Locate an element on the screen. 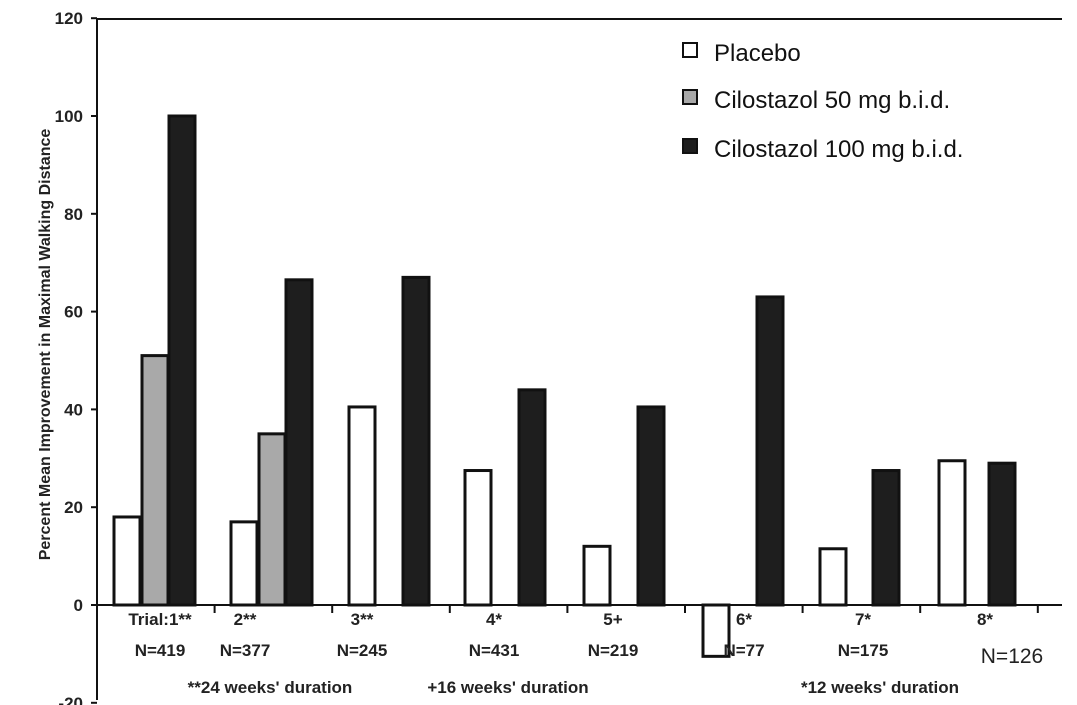 The image size is (1077, 705). category-label: 4* is located at coordinates (494, 619).